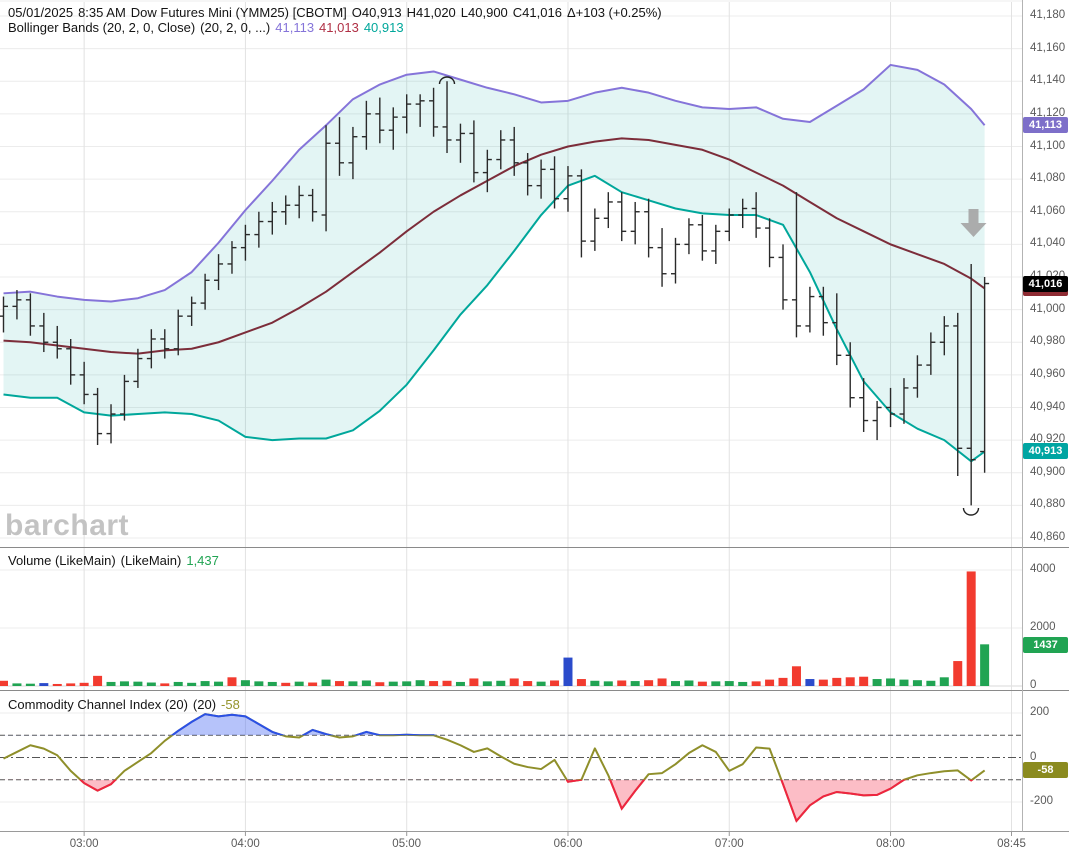  I want to click on quote-low: L40,900, so click(484, 12).